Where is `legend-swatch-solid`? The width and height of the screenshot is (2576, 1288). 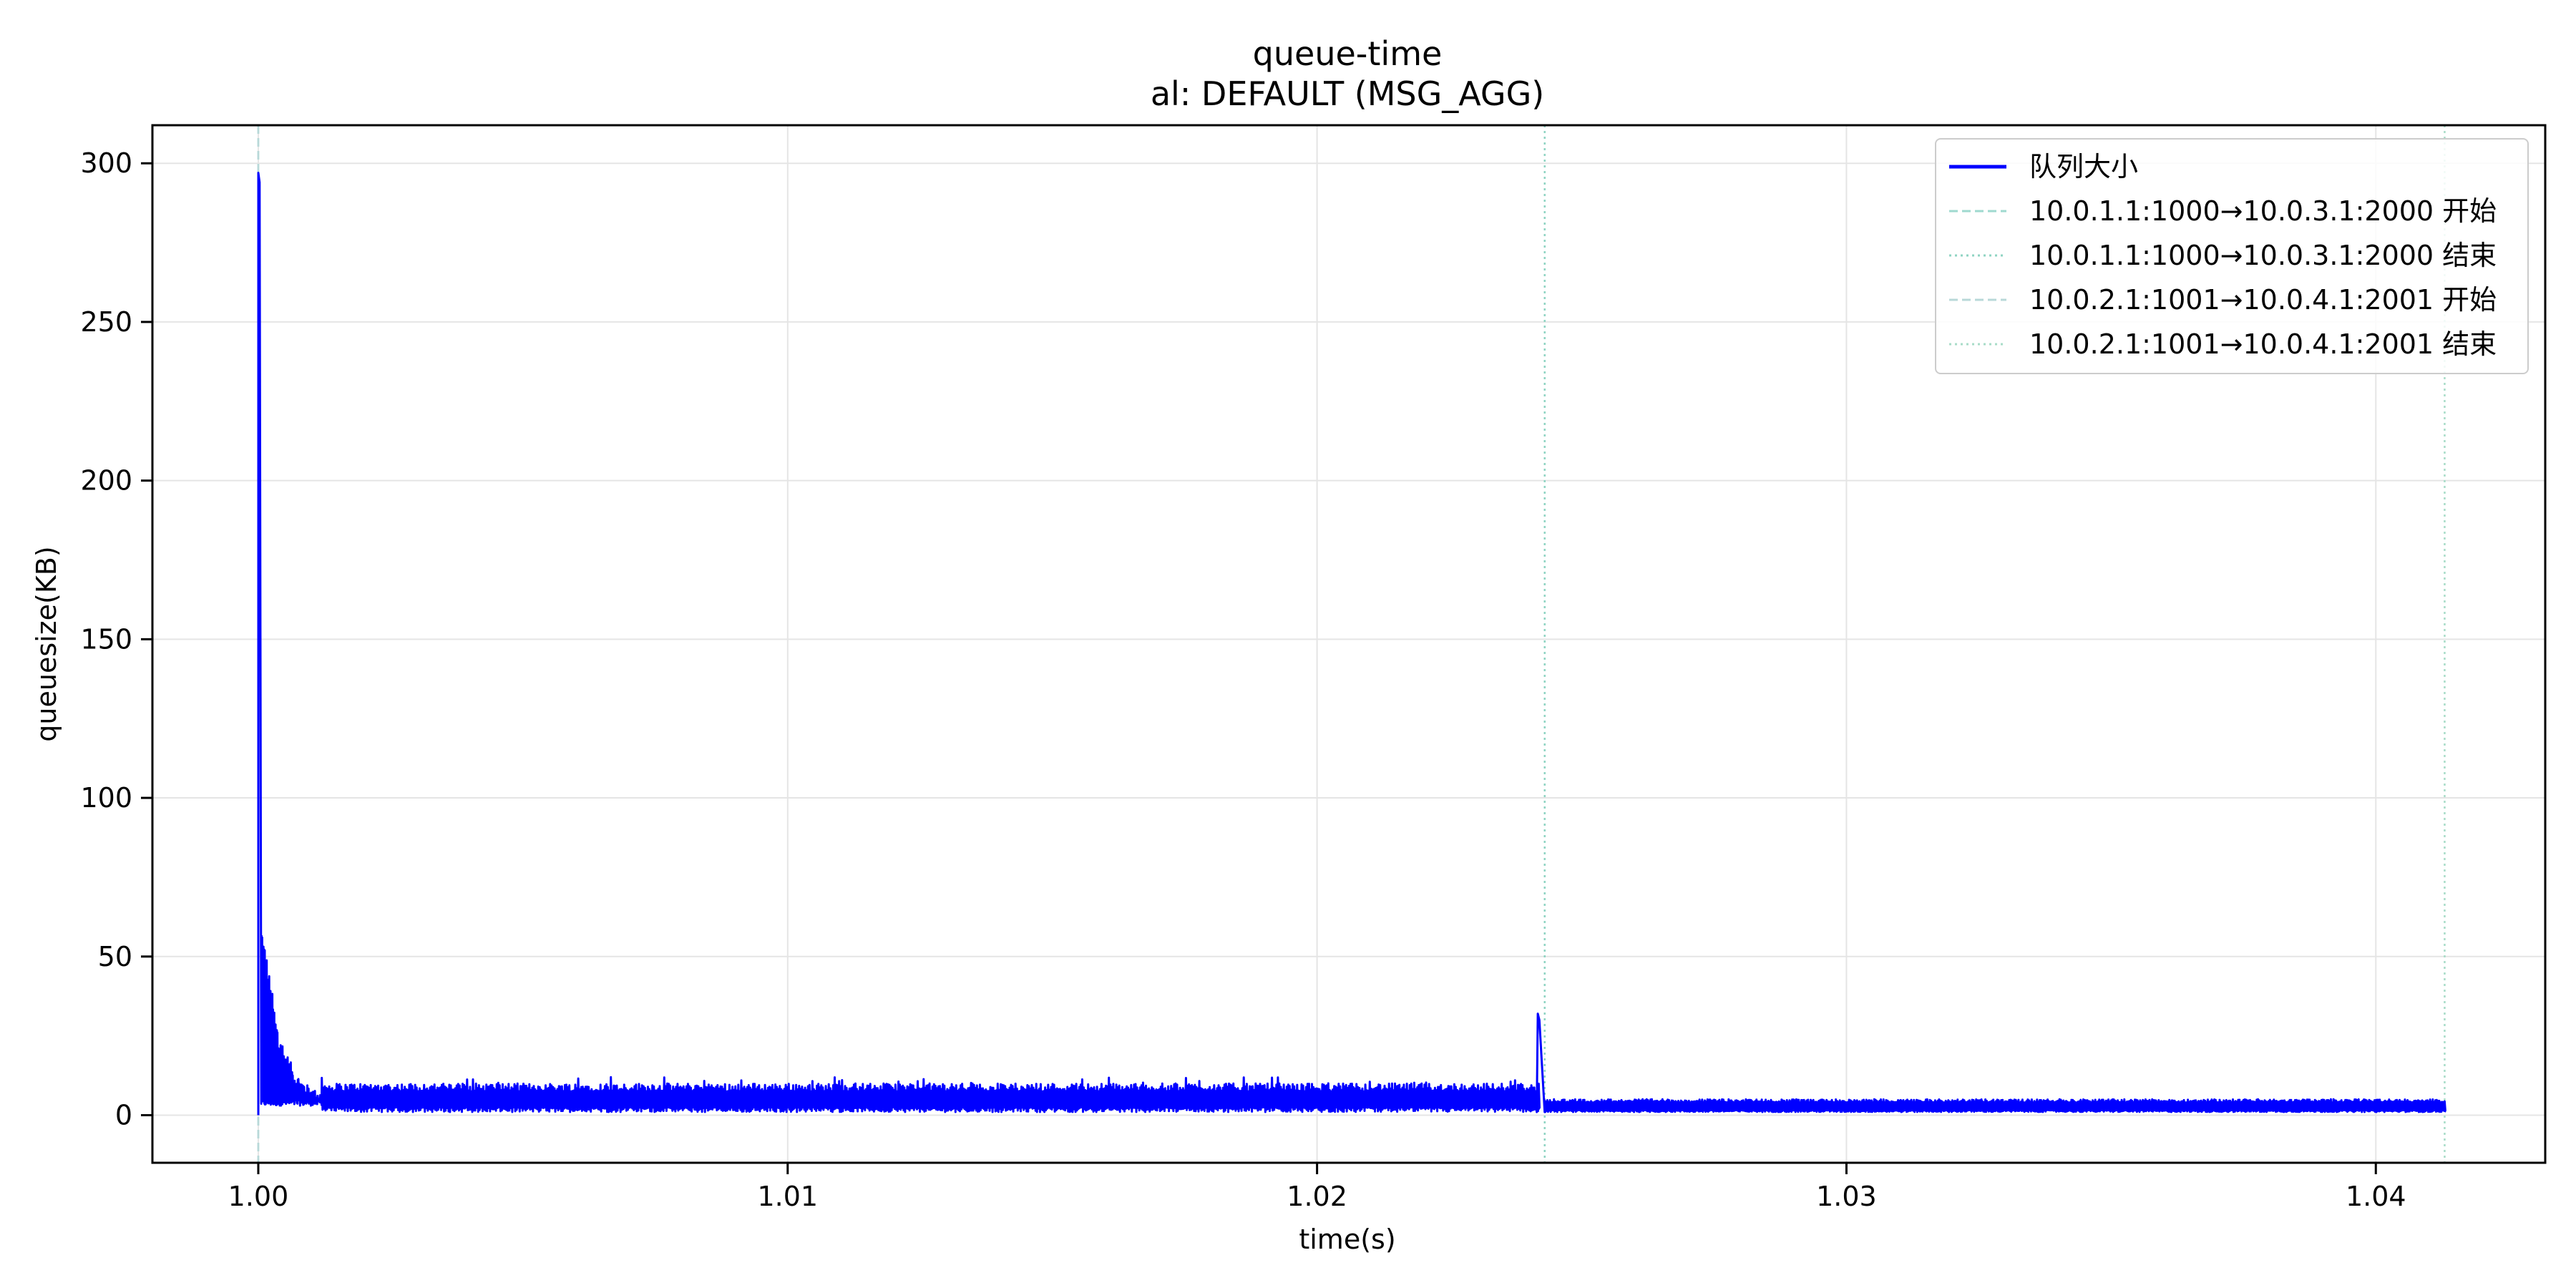
legend-swatch-solid is located at coordinates (1977, 167).